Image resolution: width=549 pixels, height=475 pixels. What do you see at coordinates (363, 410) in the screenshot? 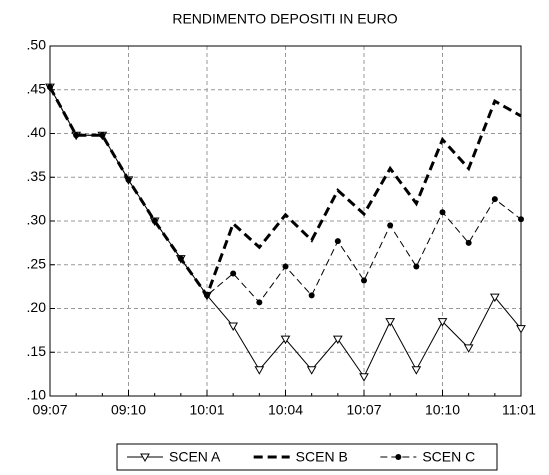
I see `x-tick-label: 10:07` at bounding box center [363, 410].